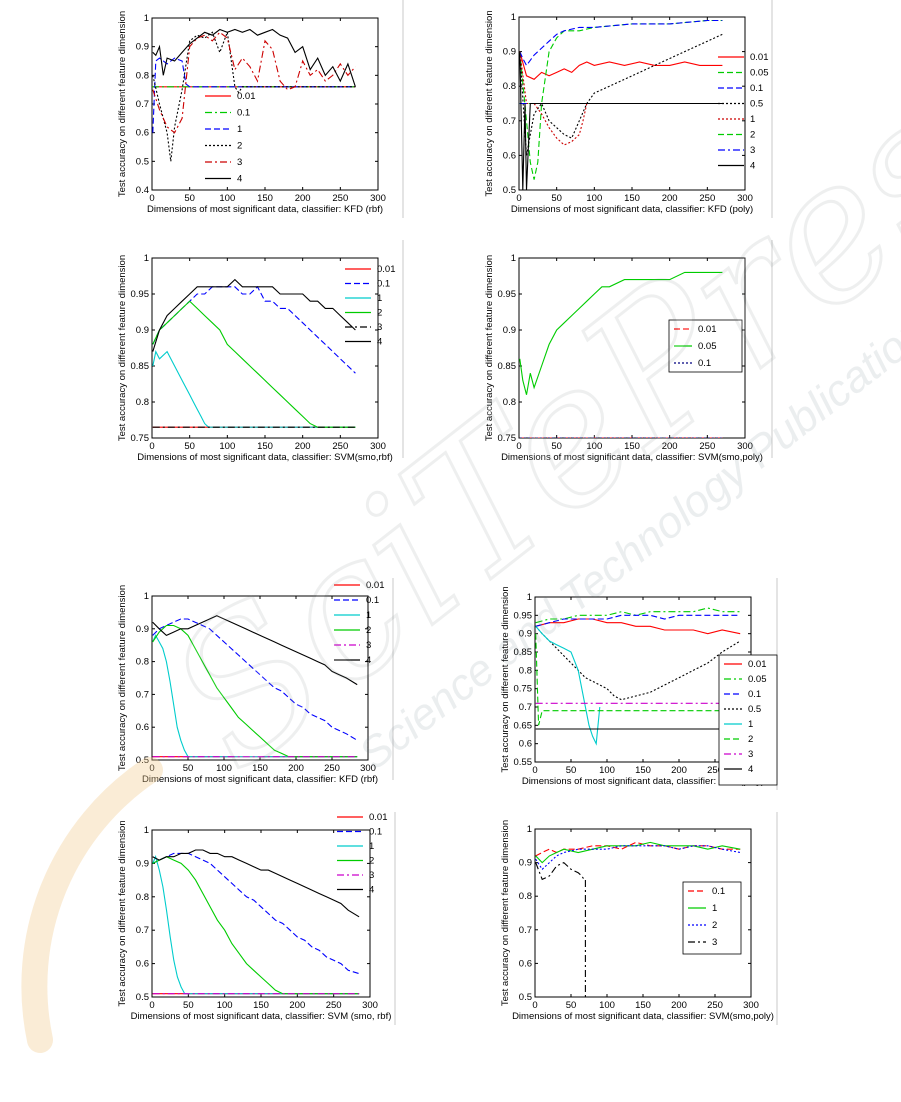 This screenshot has height=1102, width=901. Describe the element at coordinates (712, 918) in the screenshot. I see `legend: 0.1 1 2 3` at that location.